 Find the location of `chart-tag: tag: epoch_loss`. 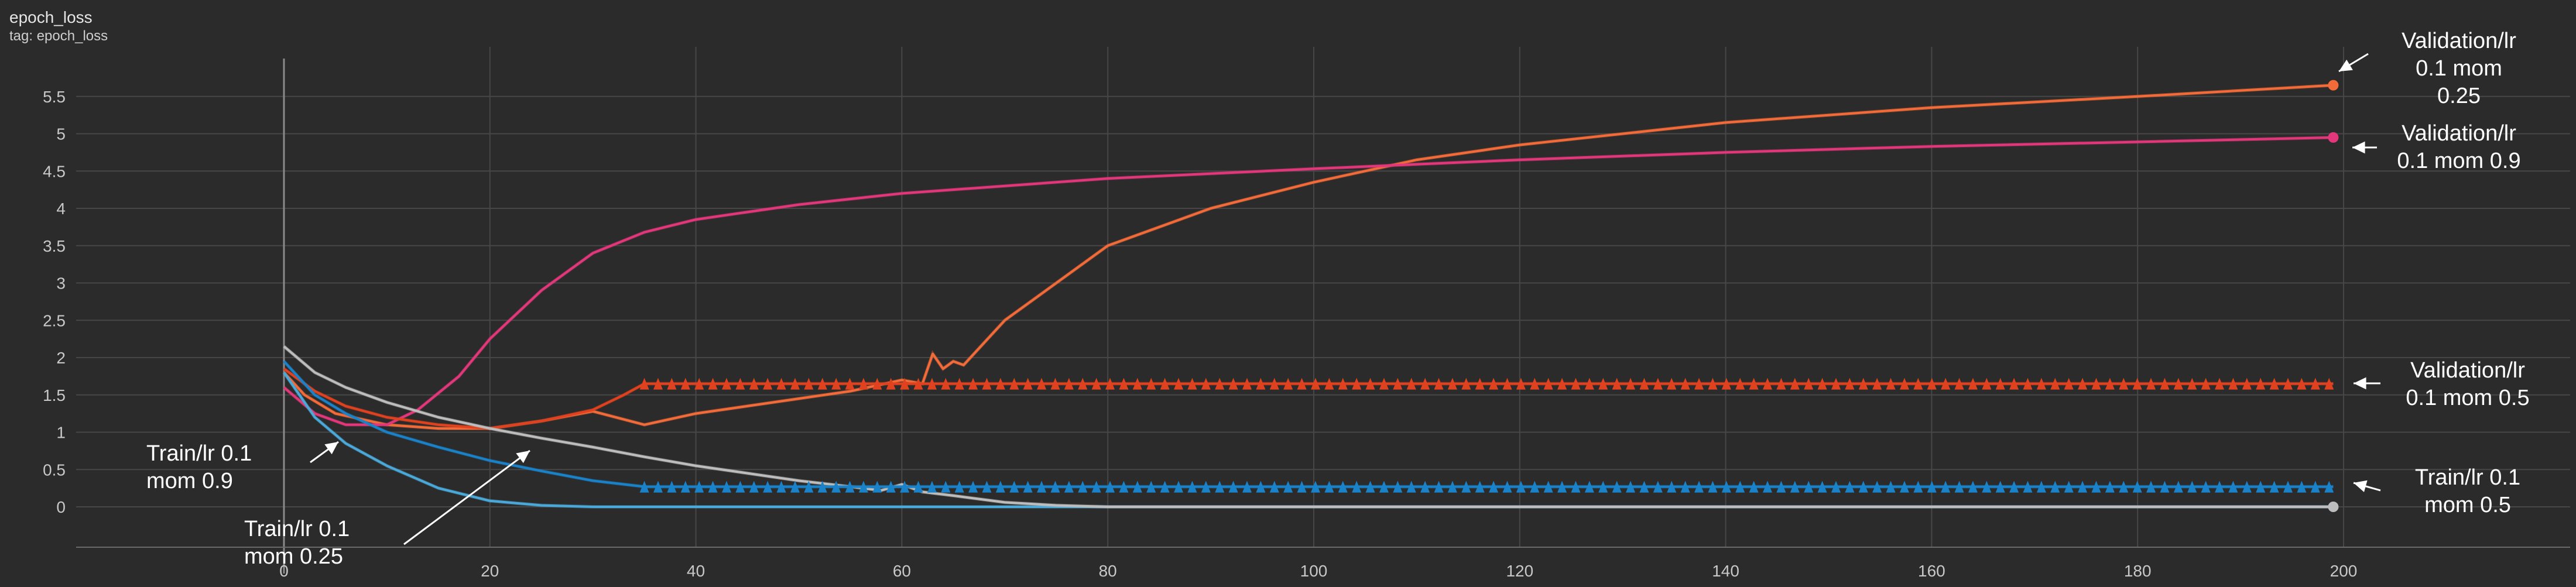

chart-tag: tag: epoch_loss is located at coordinates (58, 36).